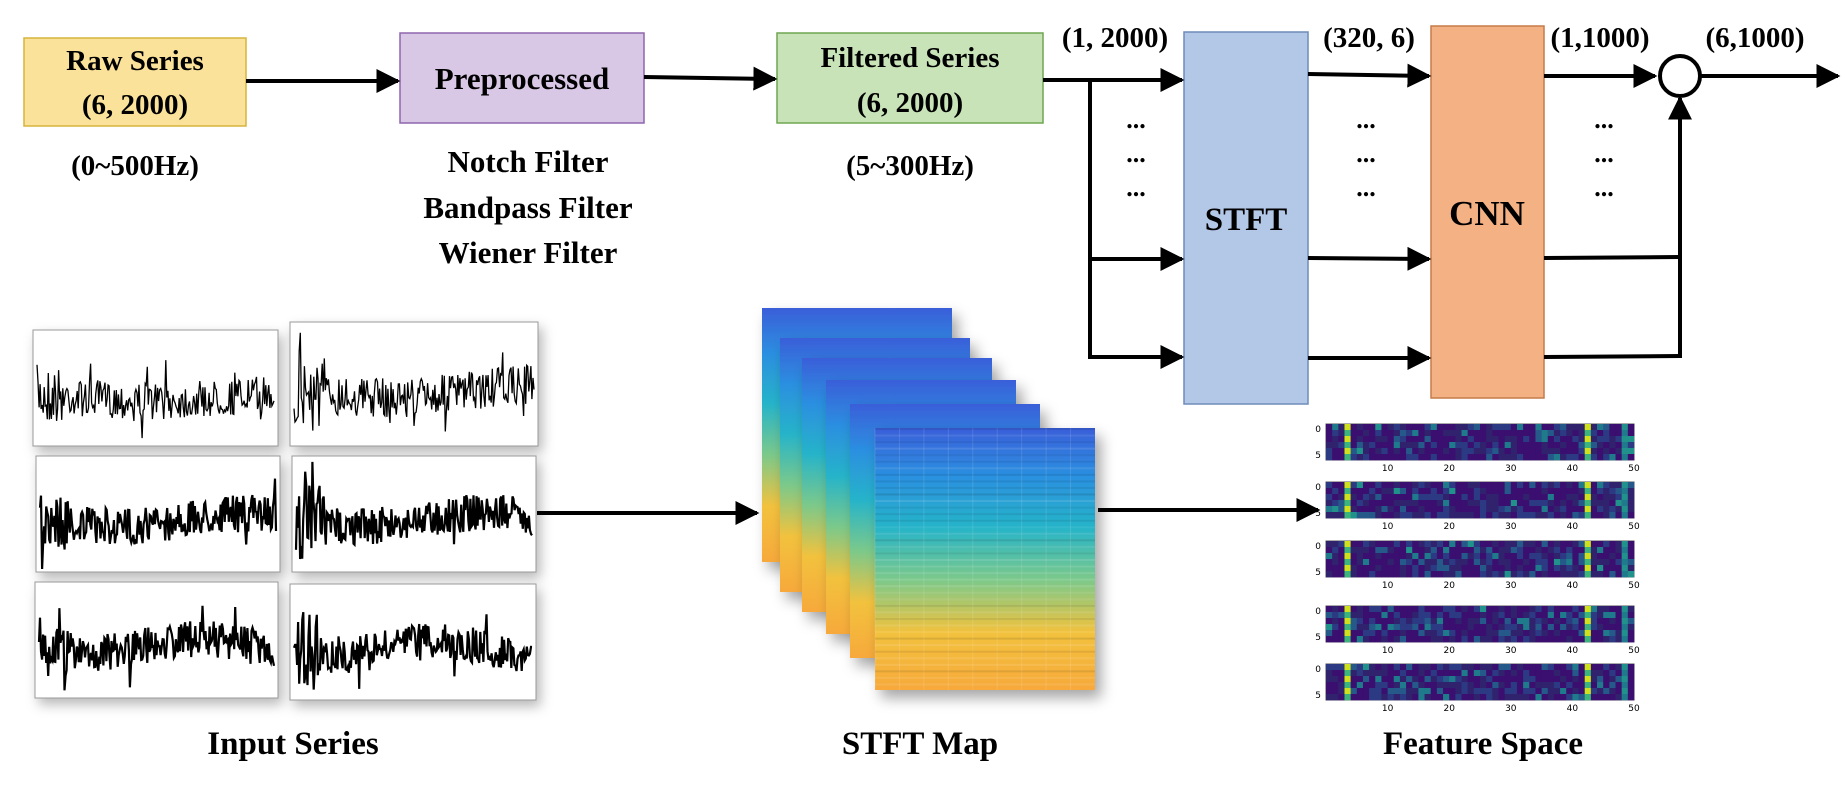 The height and width of the screenshot is (786, 1846). Describe the element at coordinates (135, 82) in the screenshot. I see `raw-series-box` at that location.